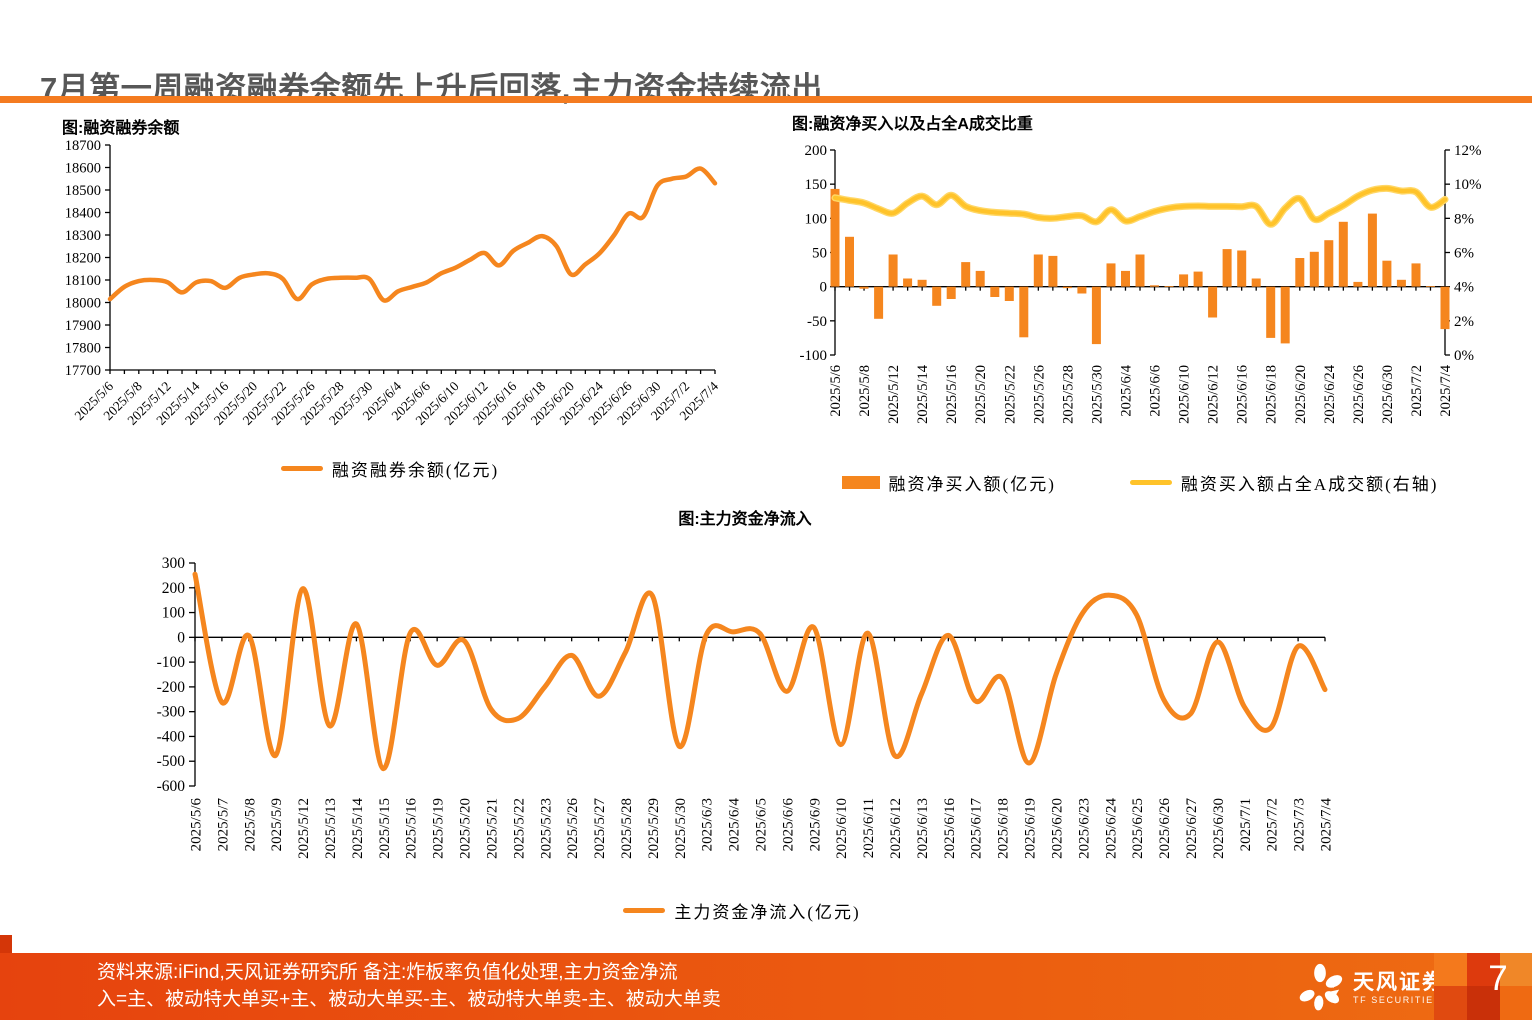 The image size is (1532, 1020). I want to click on svg-text: -400, so click(171, 736).